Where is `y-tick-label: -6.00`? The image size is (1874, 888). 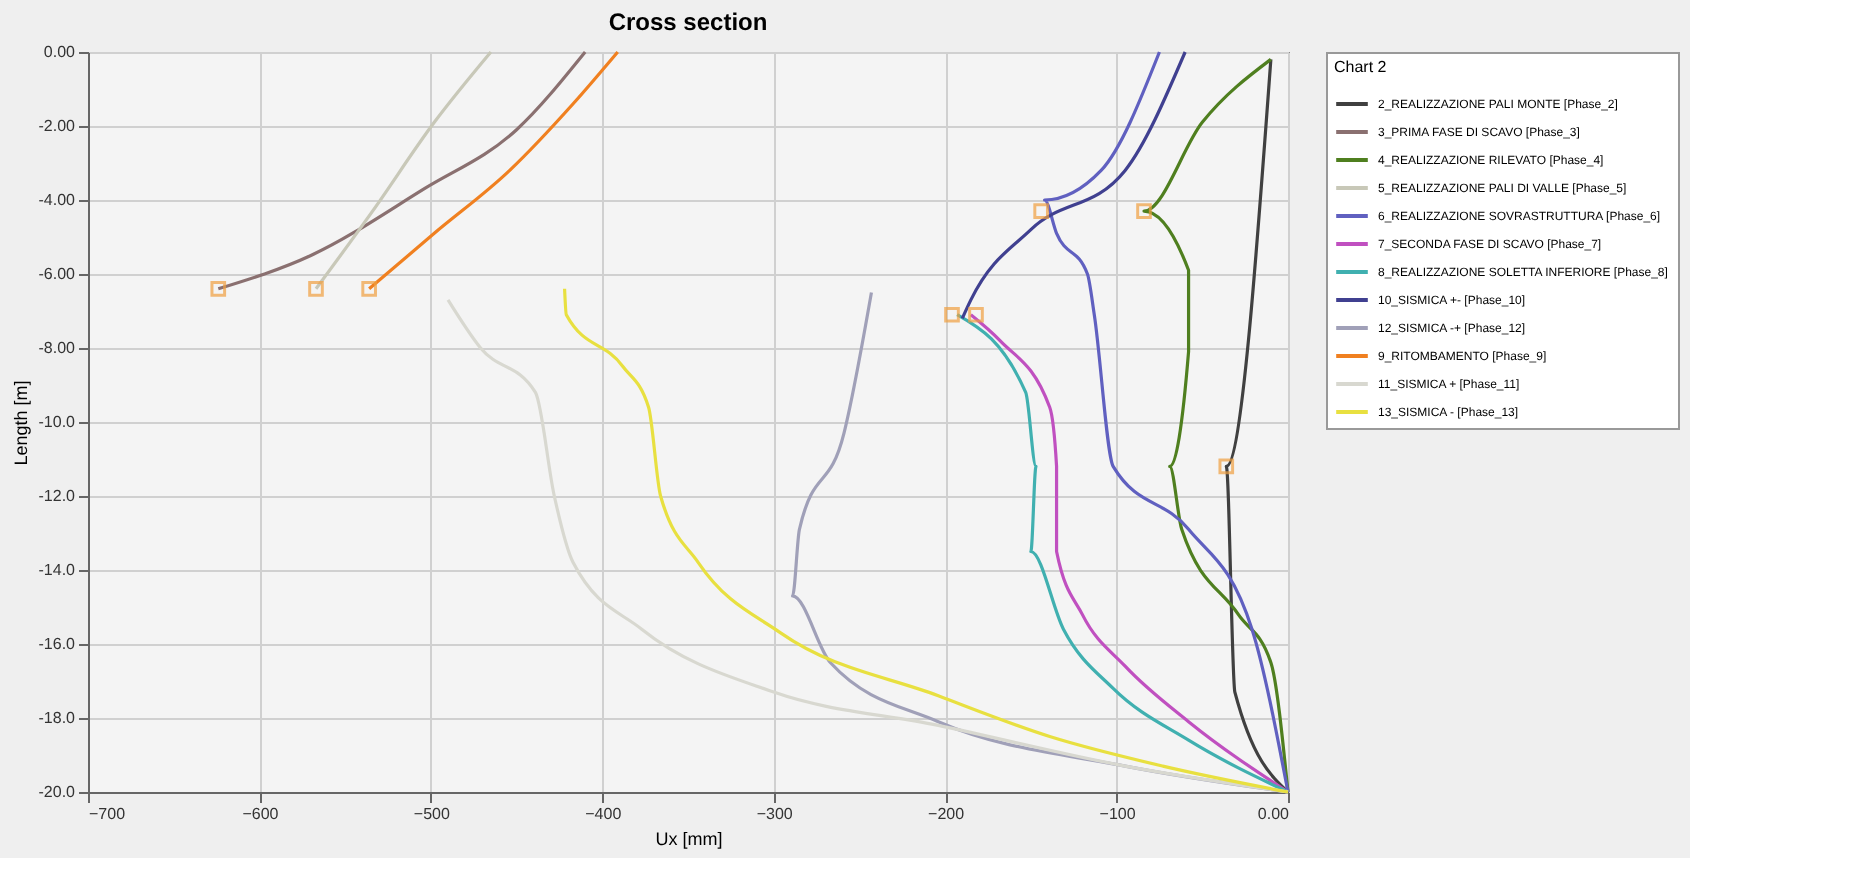
y-tick-label: -6.00 is located at coordinates (57, 274).